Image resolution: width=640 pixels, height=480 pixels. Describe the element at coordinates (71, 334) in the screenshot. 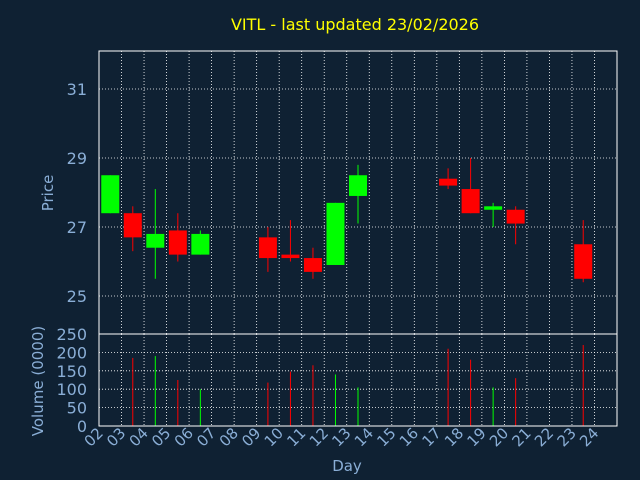

I see `volume-tick-label: 250` at that location.